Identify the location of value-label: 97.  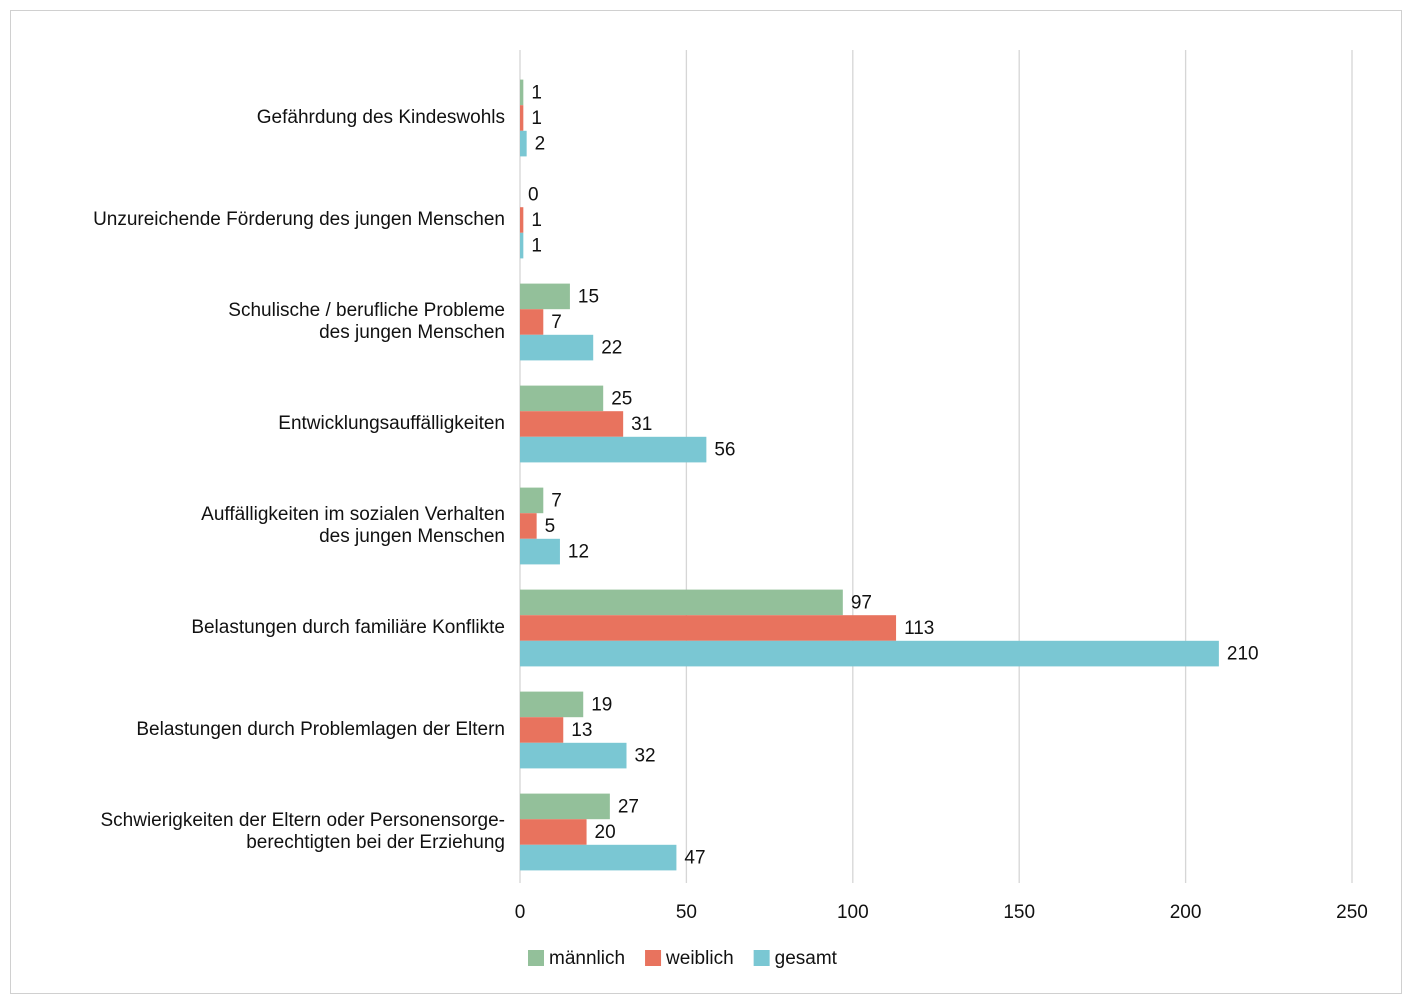
(861, 602).